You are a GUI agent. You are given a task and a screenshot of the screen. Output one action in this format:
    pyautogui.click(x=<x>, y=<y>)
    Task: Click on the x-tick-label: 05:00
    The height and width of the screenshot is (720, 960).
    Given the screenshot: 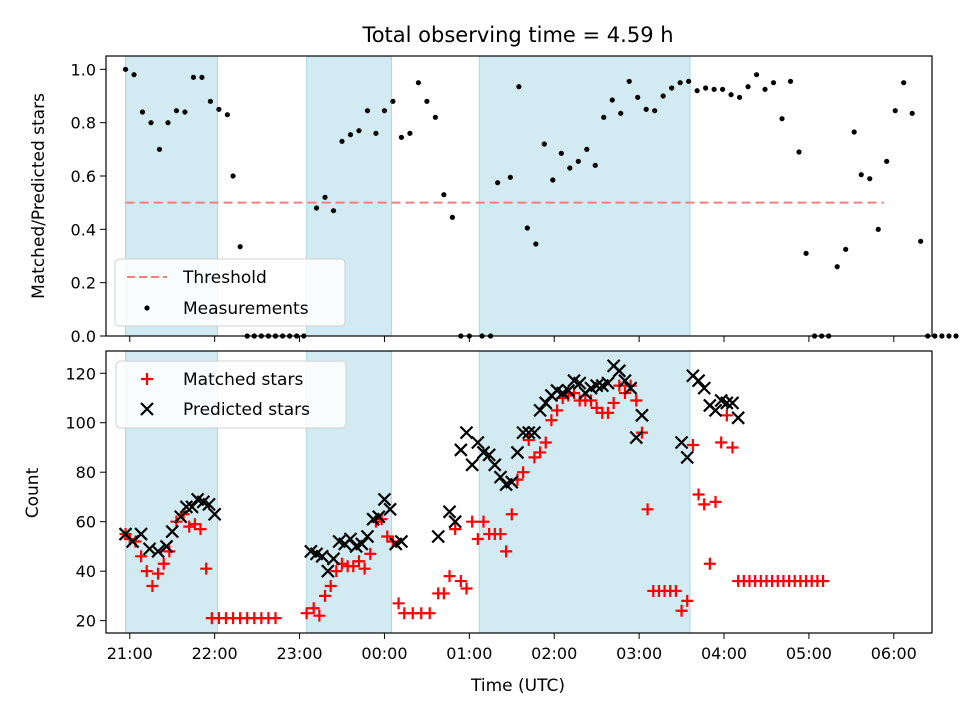 What is the action you would take?
    pyautogui.click(x=809, y=653)
    